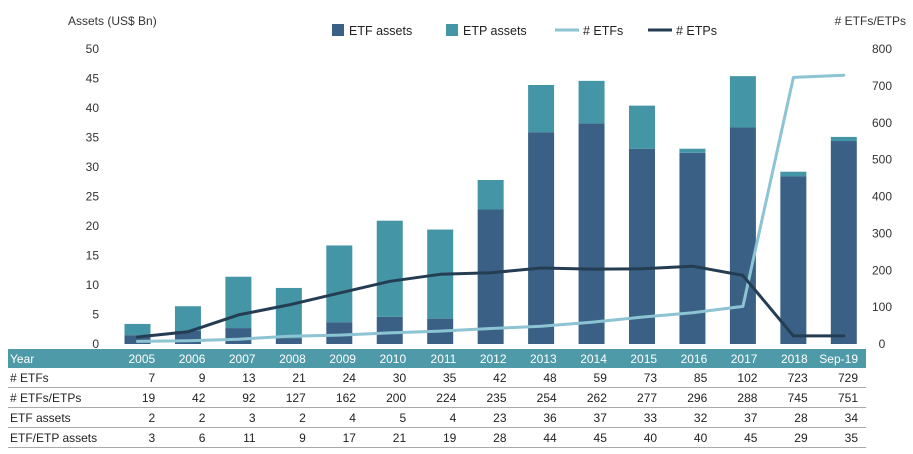  I want to click on y-tick-label: 15, so click(93, 256).